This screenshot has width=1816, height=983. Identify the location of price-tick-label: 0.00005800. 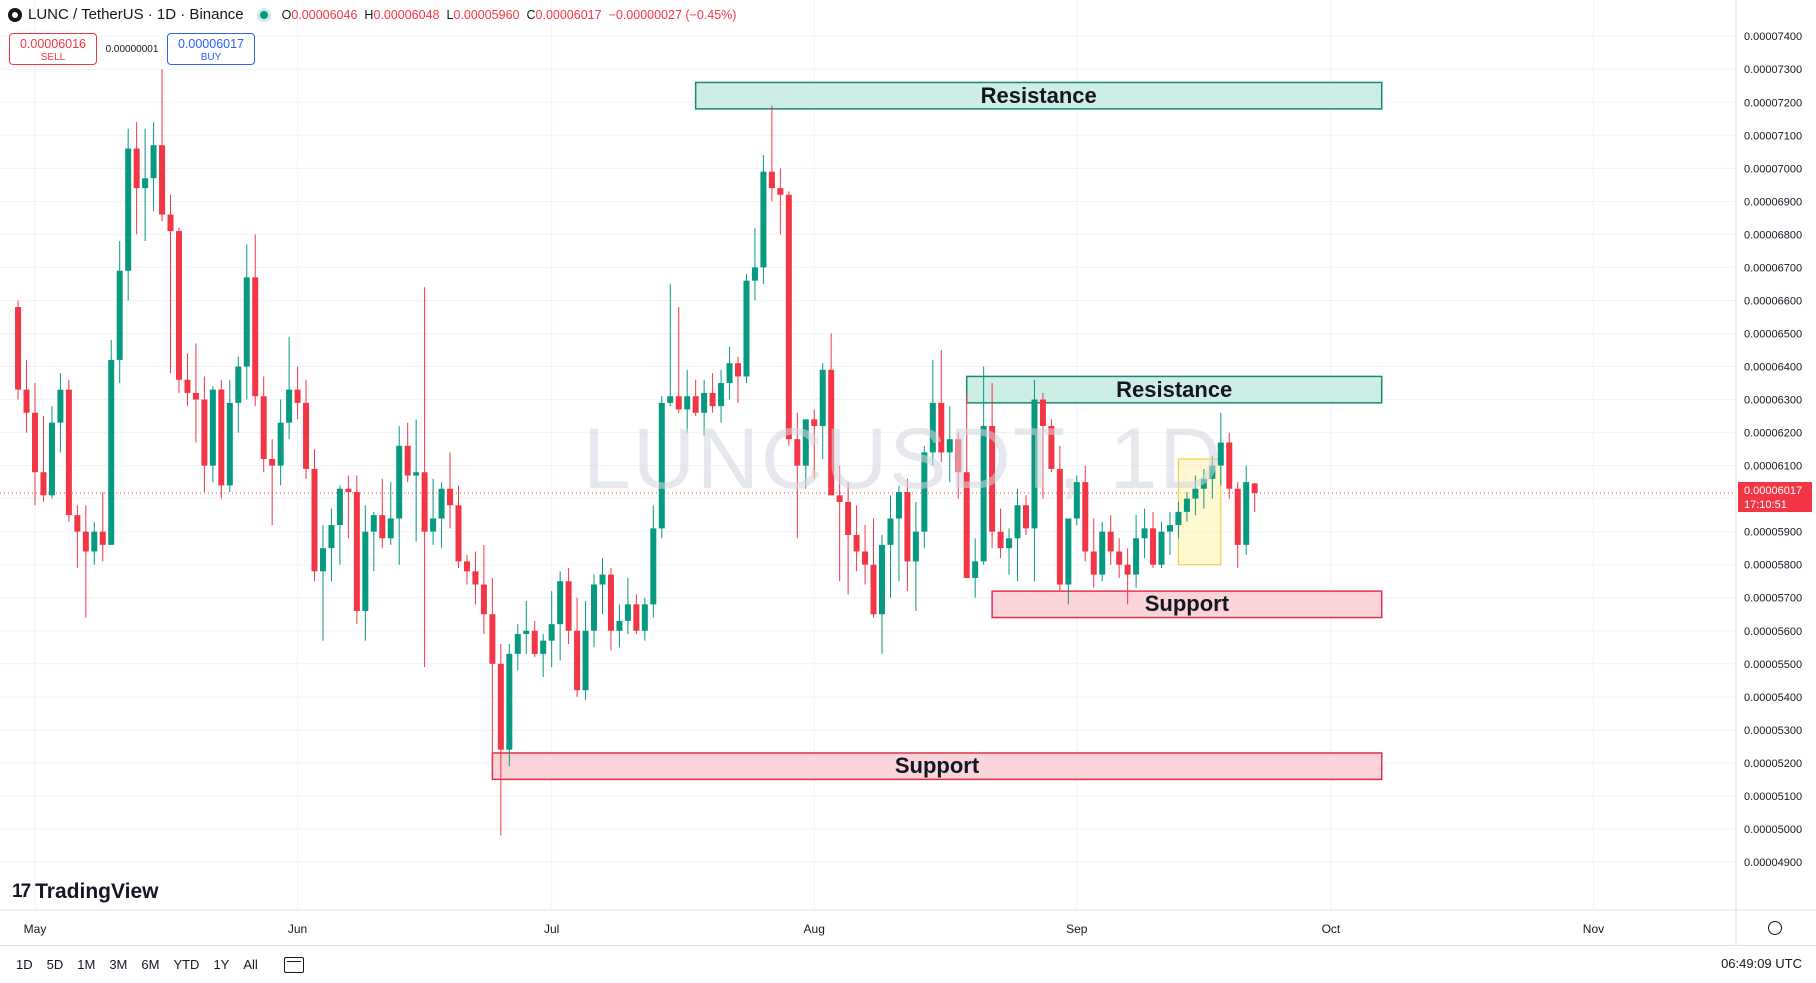
(1773, 566).